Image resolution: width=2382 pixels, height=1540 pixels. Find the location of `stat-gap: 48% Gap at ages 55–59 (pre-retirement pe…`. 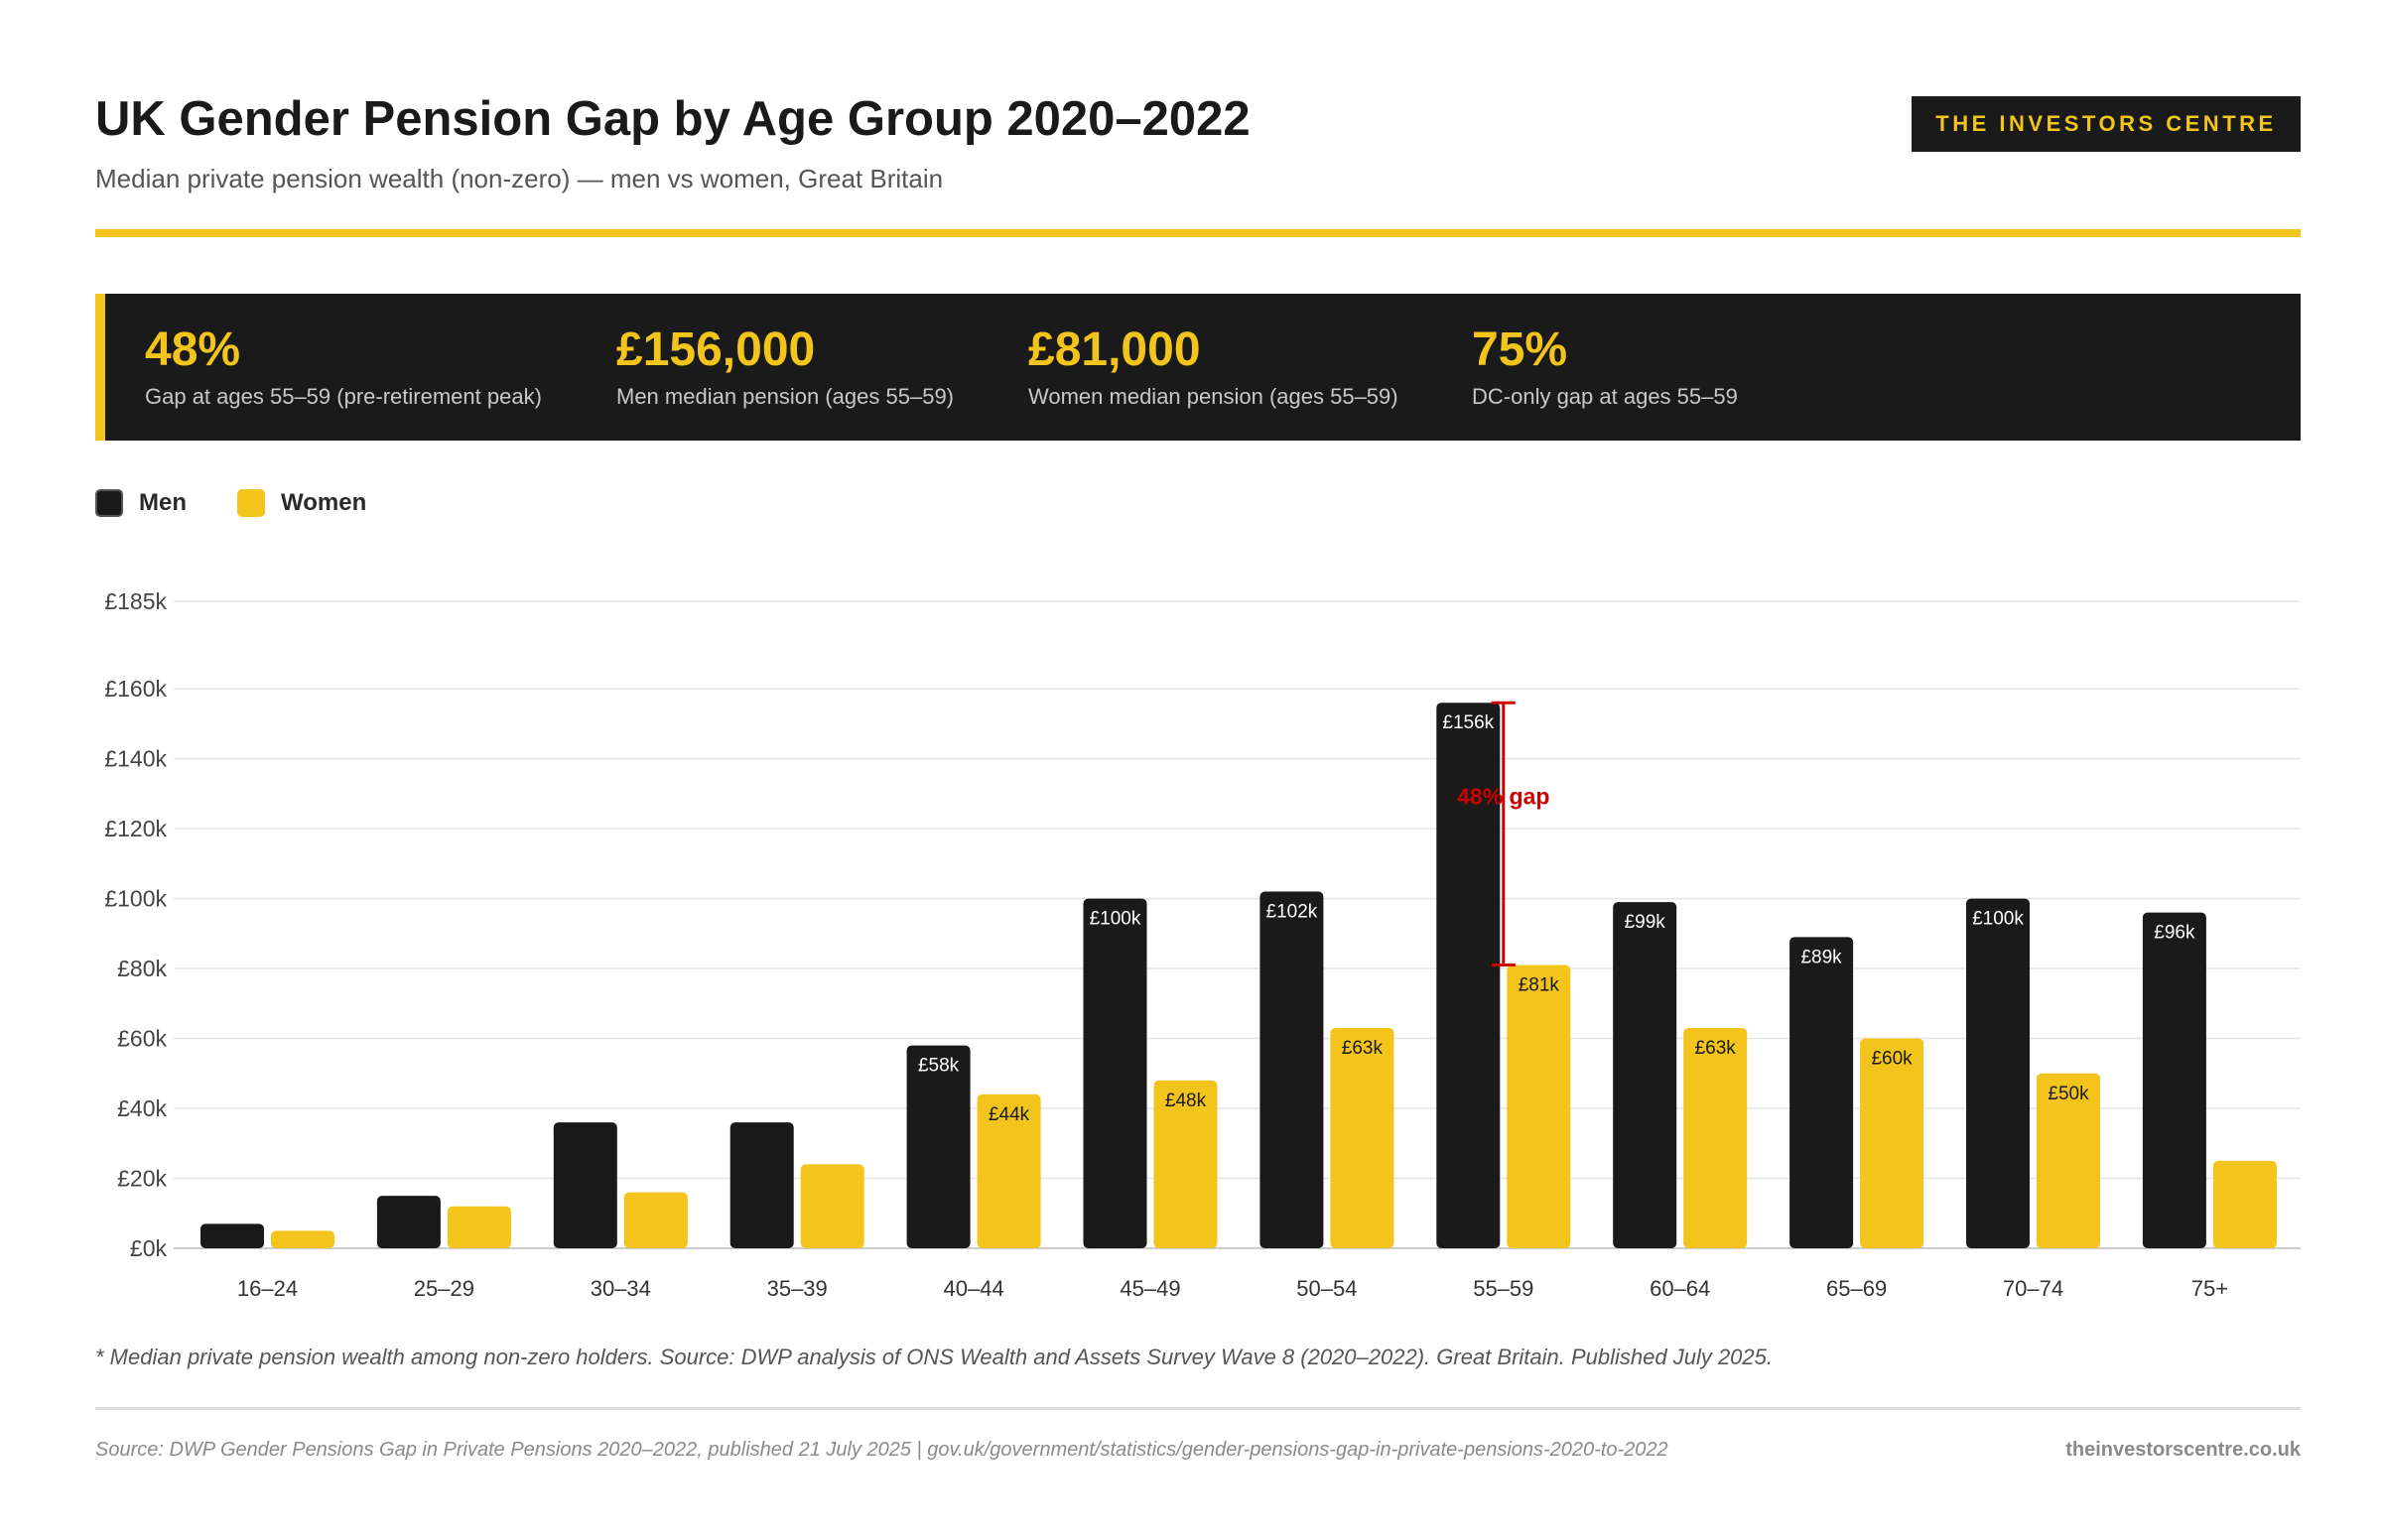

stat-gap: 48% Gap at ages 55–59 (pre-retirement pe… is located at coordinates (343, 367).